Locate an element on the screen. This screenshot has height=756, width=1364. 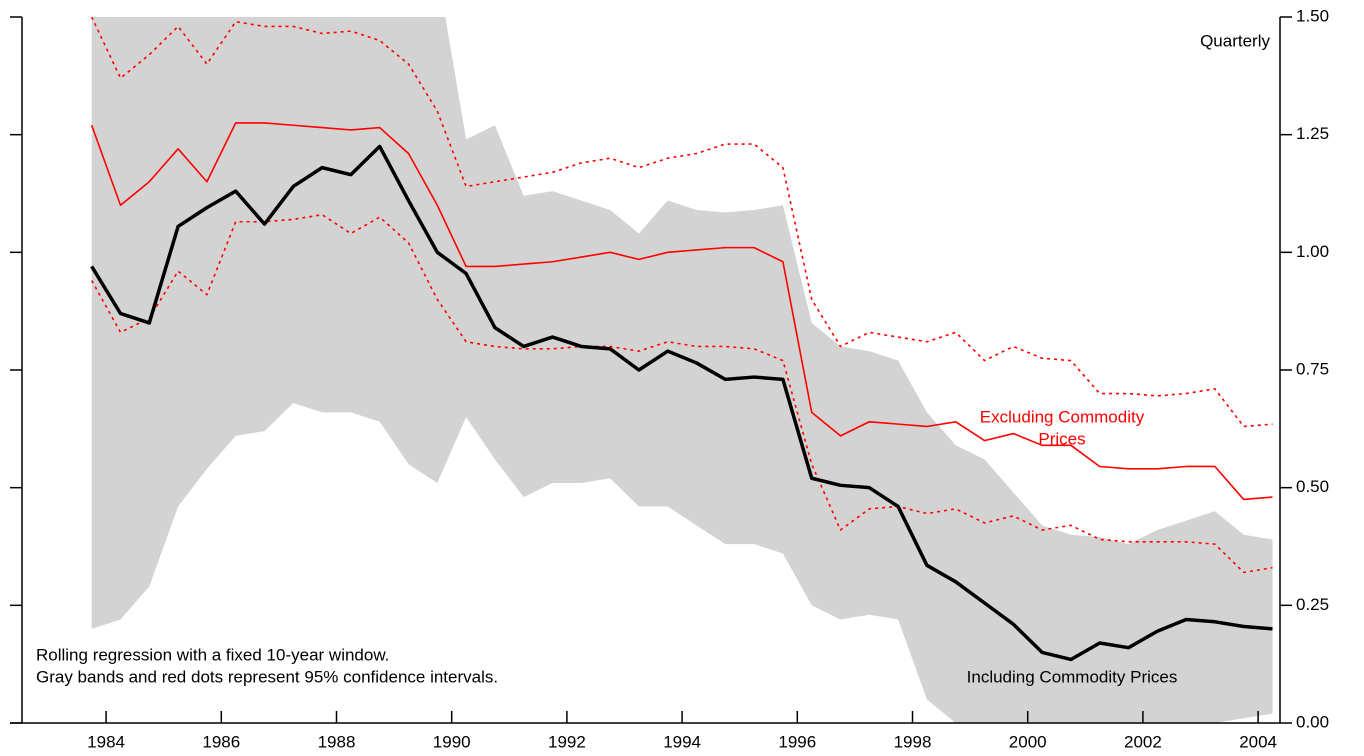
y-tick-label: 1.00 is located at coordinates (1312, 251).